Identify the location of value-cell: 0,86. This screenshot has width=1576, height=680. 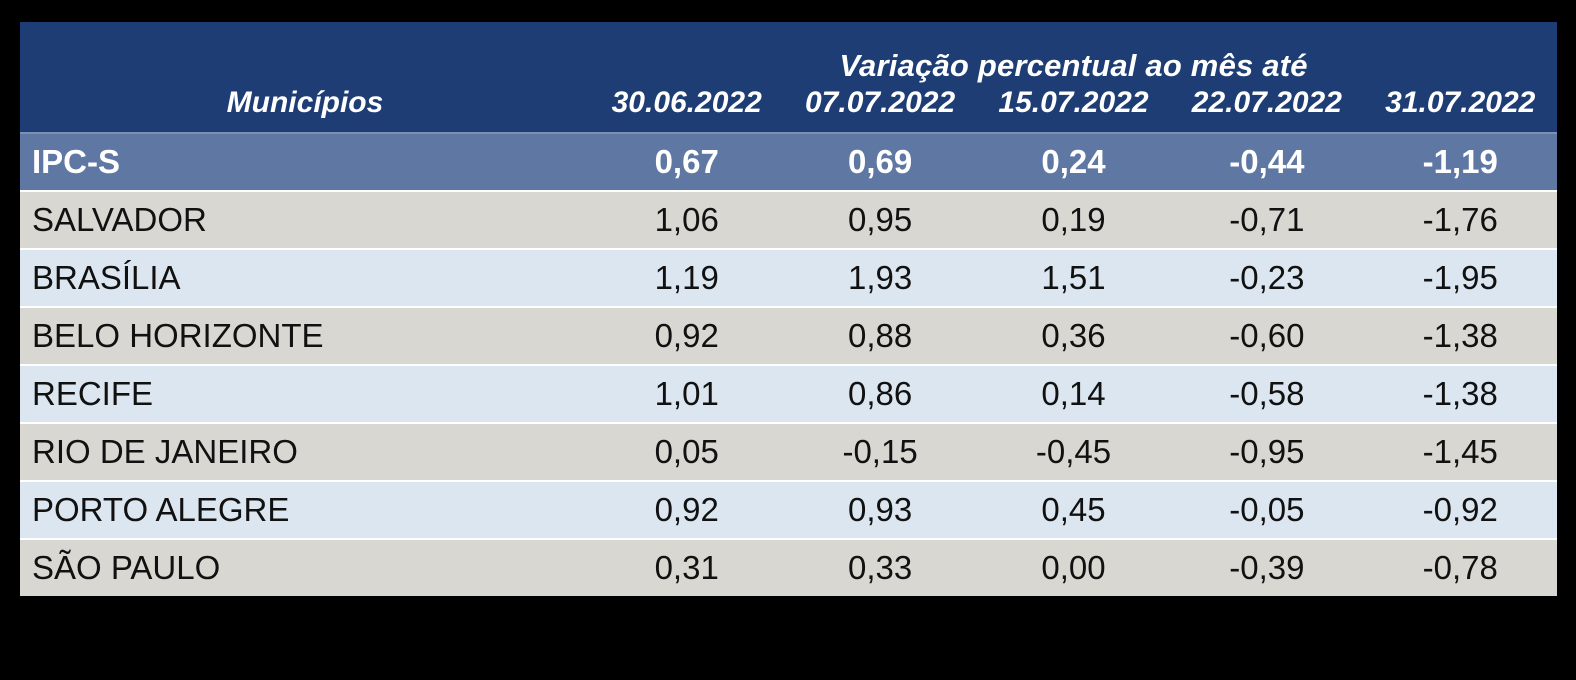
(880, 393).